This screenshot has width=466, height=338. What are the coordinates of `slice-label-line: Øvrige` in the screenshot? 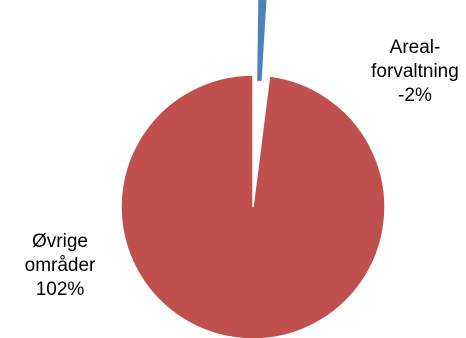 It's located at (60, 241).